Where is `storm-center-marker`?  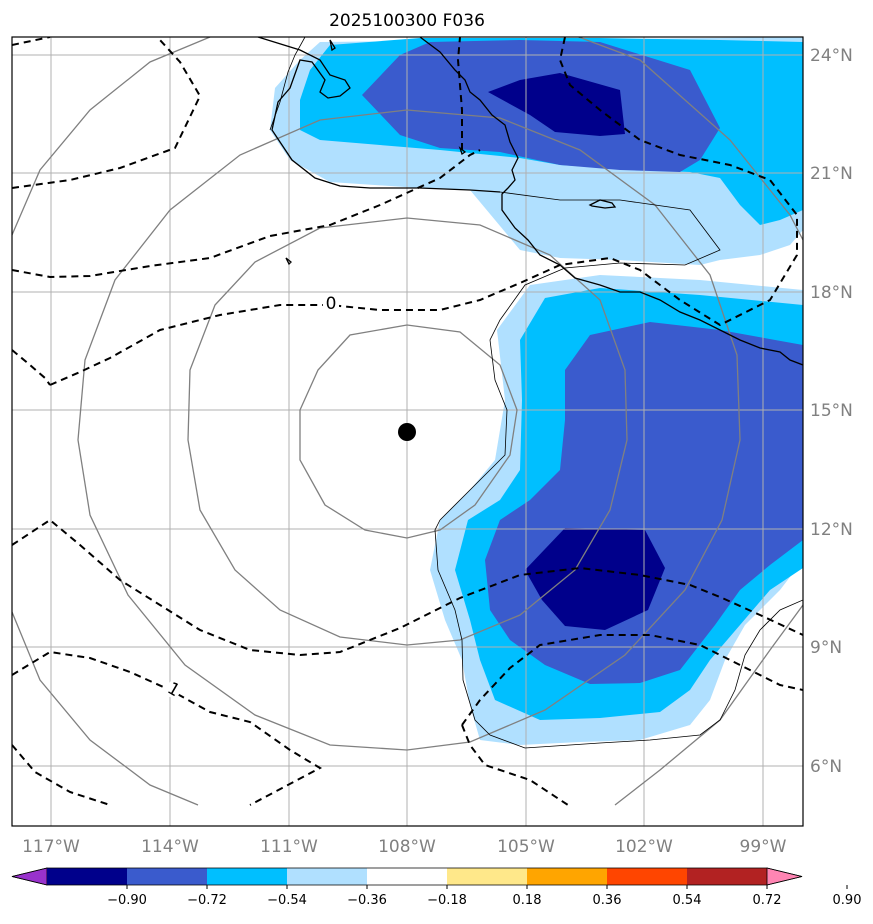
storm-center-marker is located at coordinates (407, 432).